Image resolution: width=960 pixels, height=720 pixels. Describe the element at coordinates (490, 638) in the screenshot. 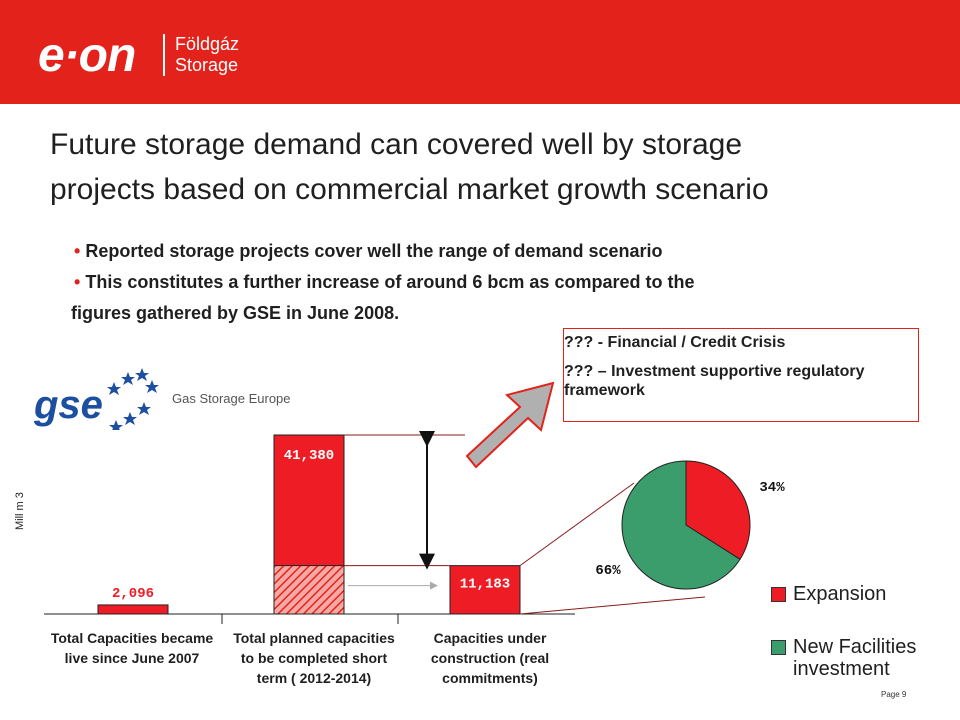

I see `category-label-line: Capacities under` at that location.